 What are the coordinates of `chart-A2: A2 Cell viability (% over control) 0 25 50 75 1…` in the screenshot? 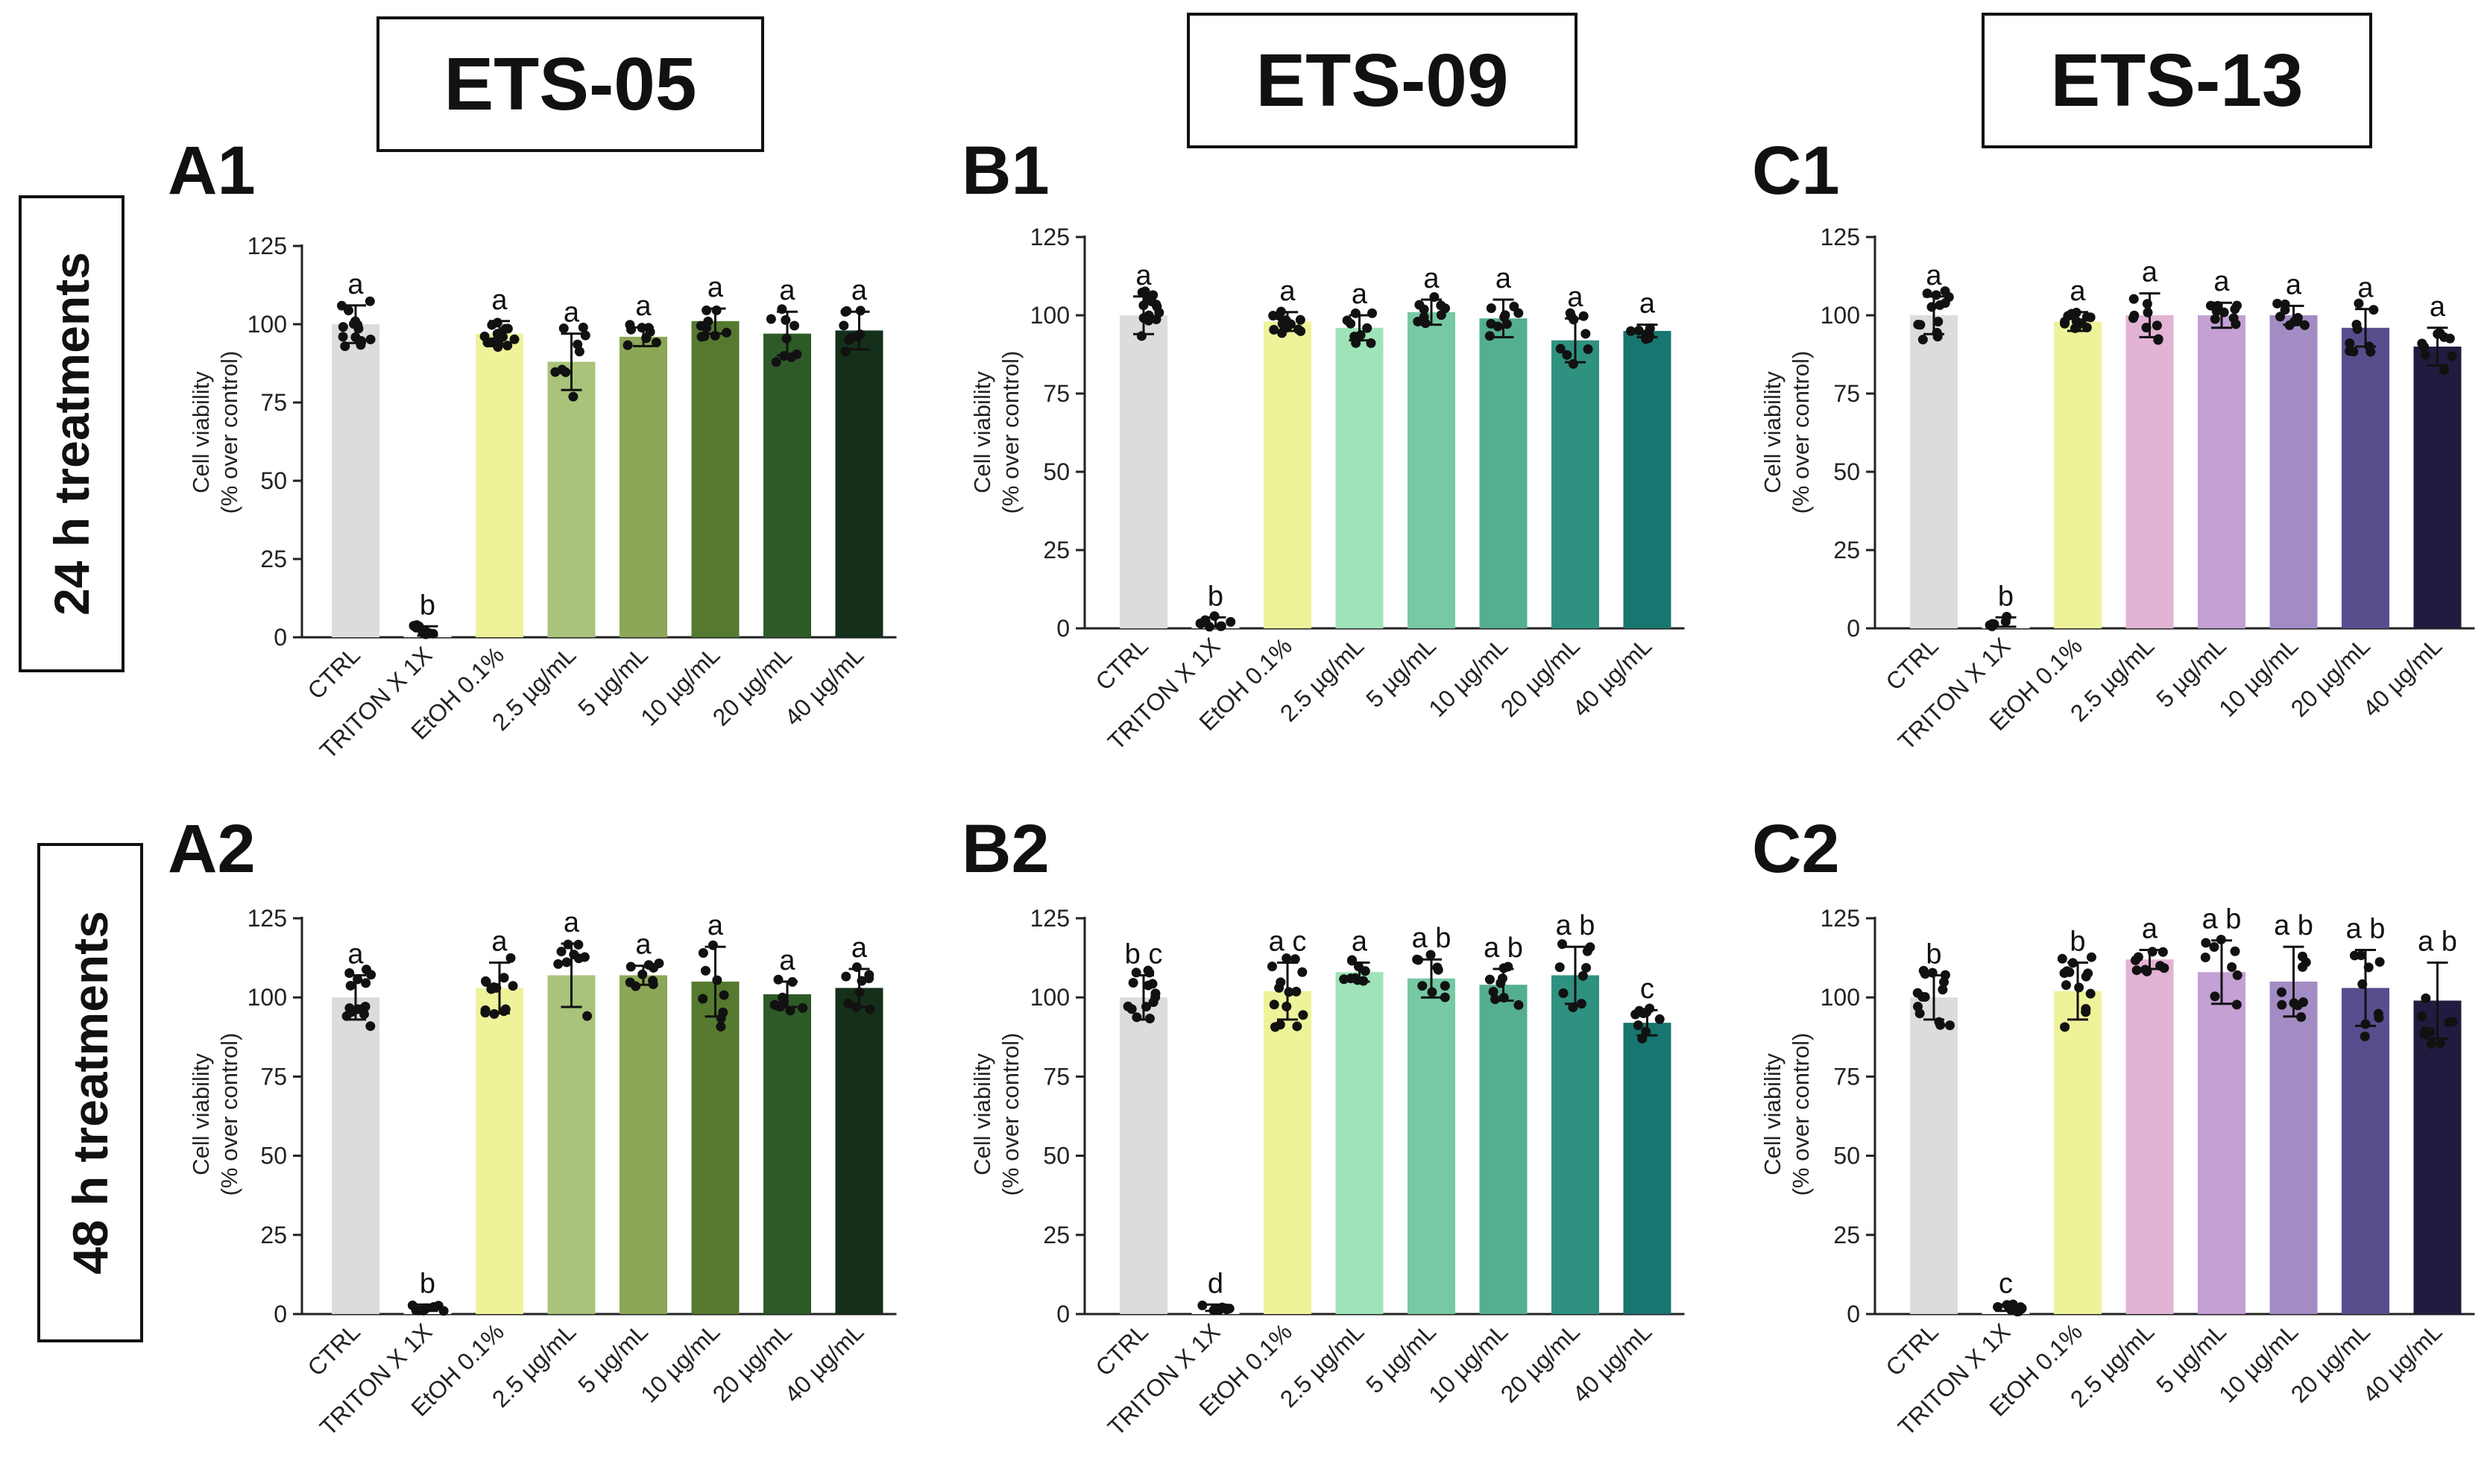 It's located at (532, 1126).